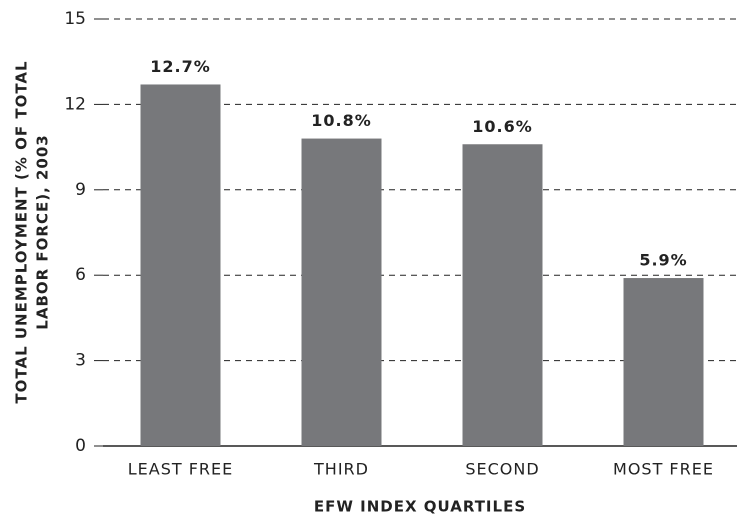 The width and height of the screenshot is (737, 516). What do you see at coordinates (502, 126) in the screenshot?
I see `value-label: 10.6%` at bounding box center [502, 126].